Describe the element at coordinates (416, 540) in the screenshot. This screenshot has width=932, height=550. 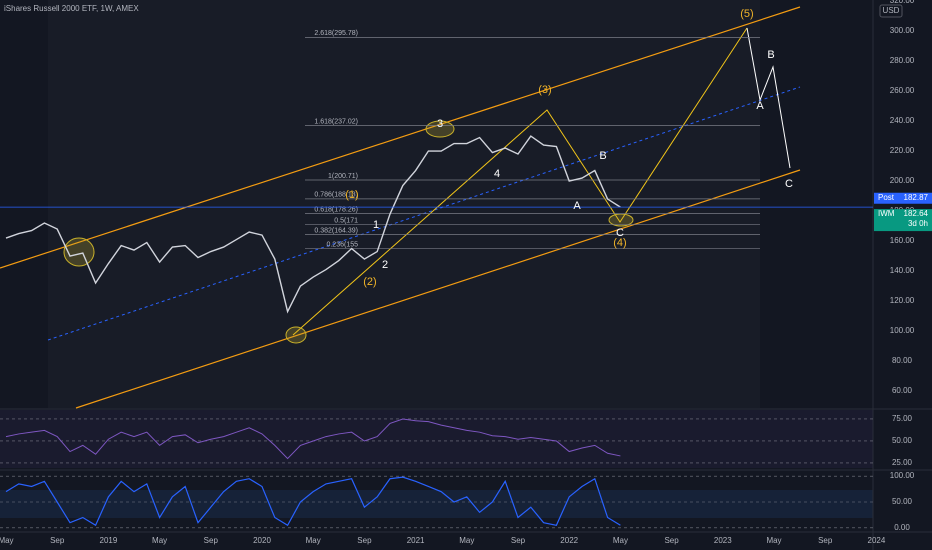
I see `x-tick-label: 2021` at that location.